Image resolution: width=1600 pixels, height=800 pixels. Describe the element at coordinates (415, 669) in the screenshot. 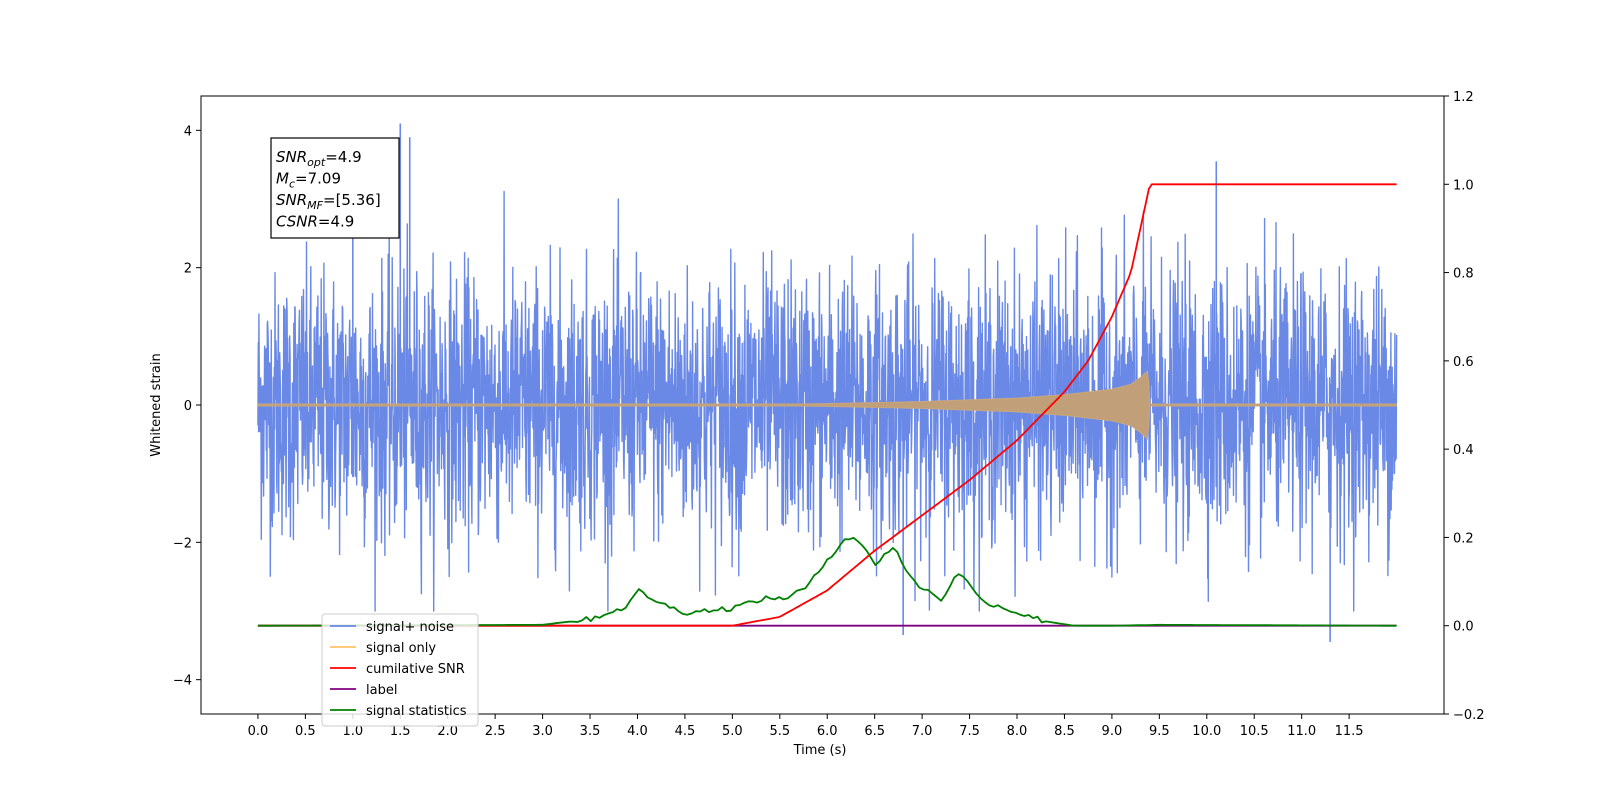

I see `legend-label-2: cumilative SNR` at that location.